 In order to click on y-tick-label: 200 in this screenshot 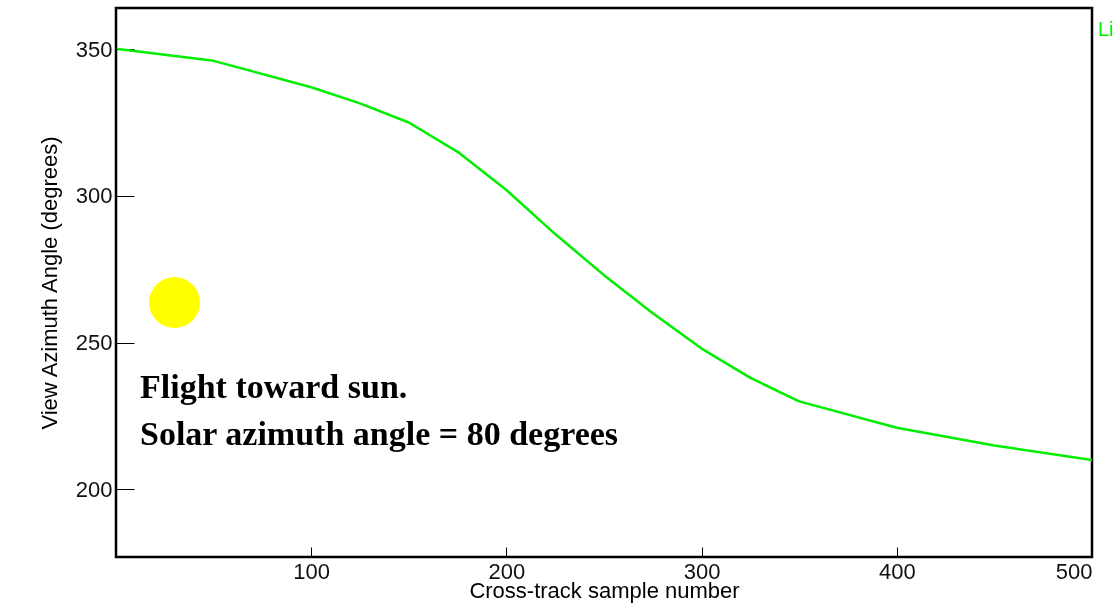, I will do `click(94, 489)`.